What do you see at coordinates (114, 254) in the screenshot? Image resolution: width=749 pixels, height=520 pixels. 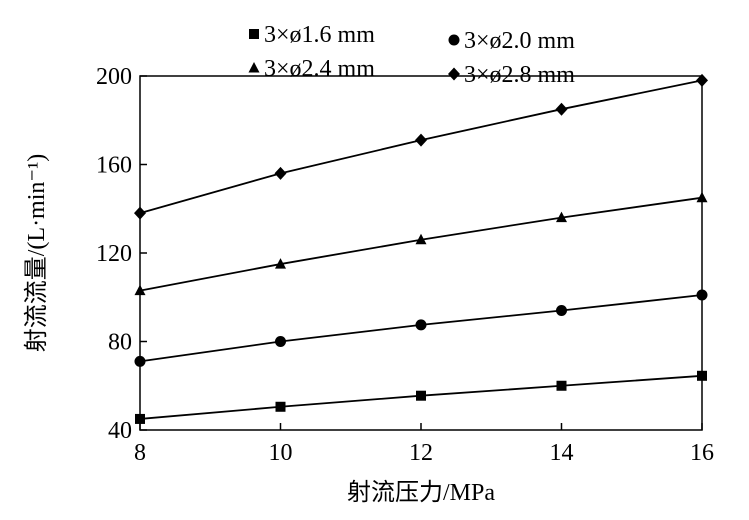 I see `y-tick-label: 120` at bounding box center [114, 254].